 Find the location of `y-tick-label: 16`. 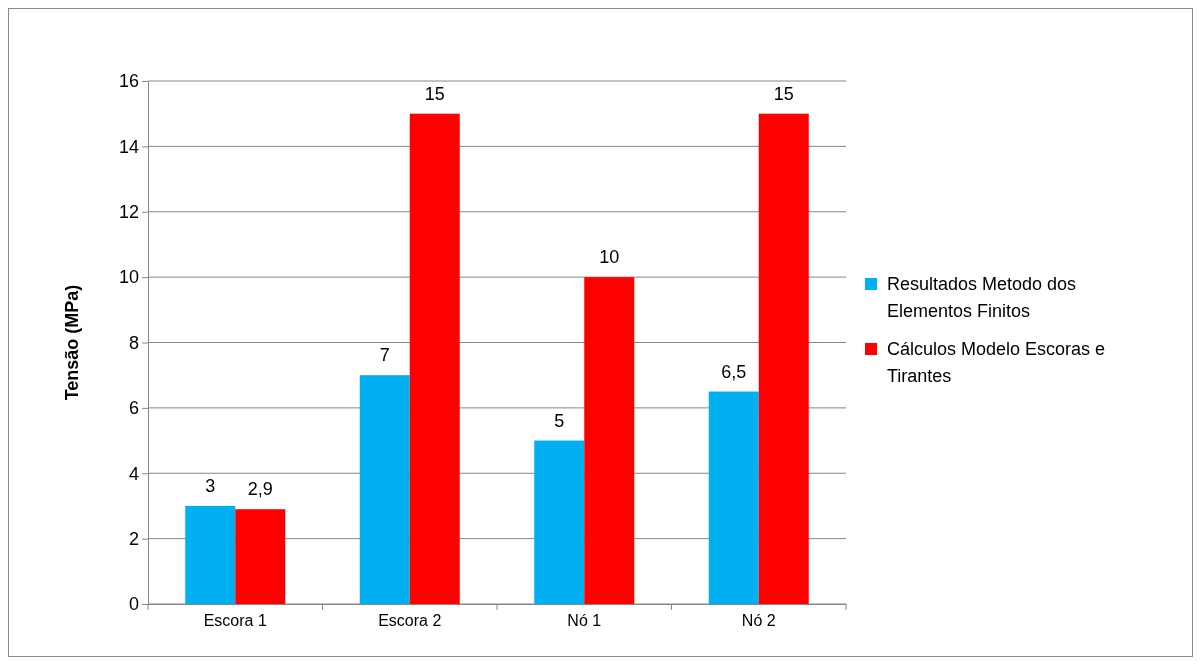

y-tick-label: 16 is located at coordinates (128, 81).